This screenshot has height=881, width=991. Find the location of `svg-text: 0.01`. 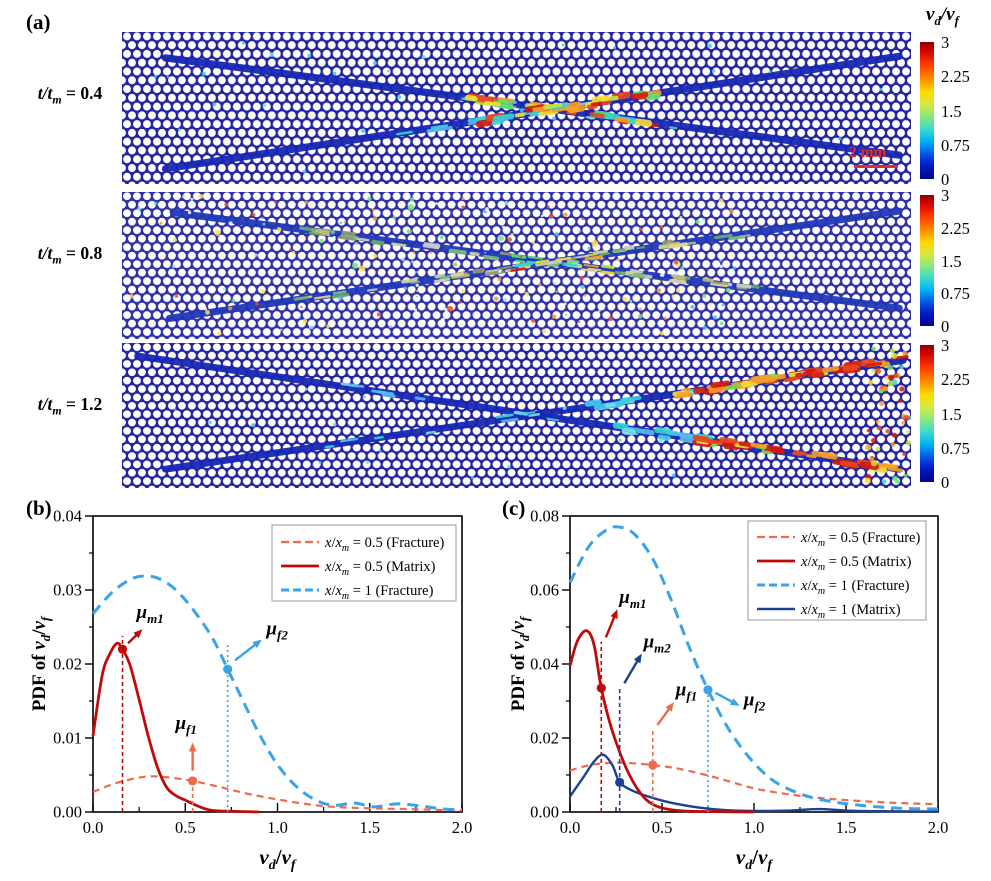

svg-text: 0.01 is located at coordinates (67, 738).